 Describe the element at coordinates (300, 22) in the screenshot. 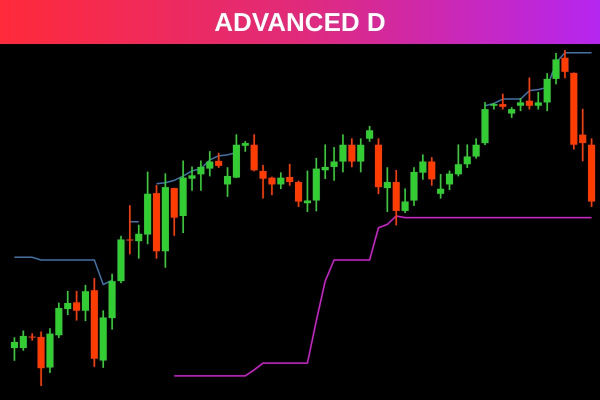

I see `chart-title: ADVANCED D` at that location.